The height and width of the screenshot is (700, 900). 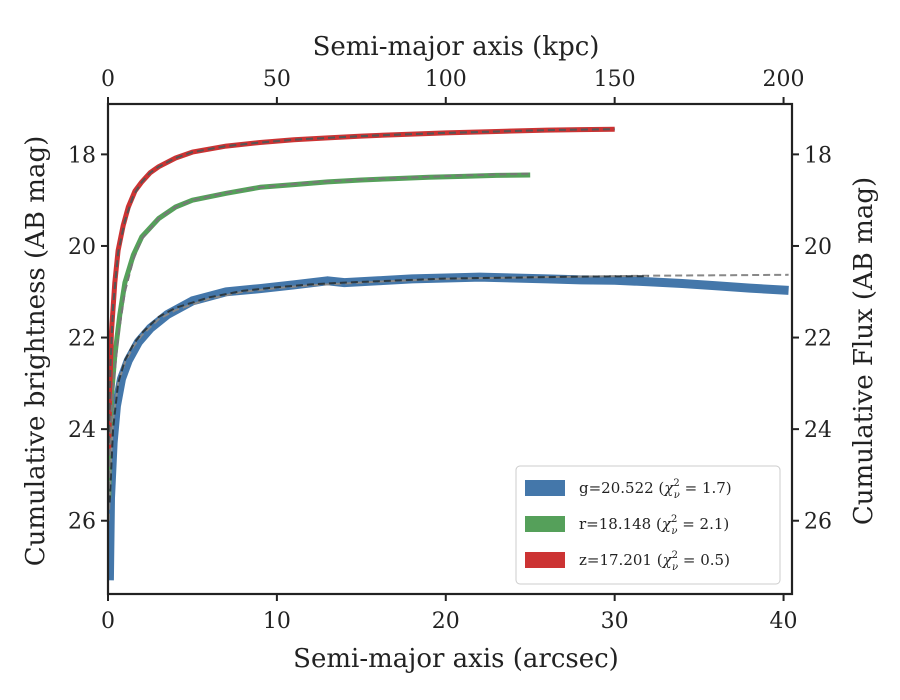 I want to click on y-right-tick-label-3: 24, so click(x=818, y=430).